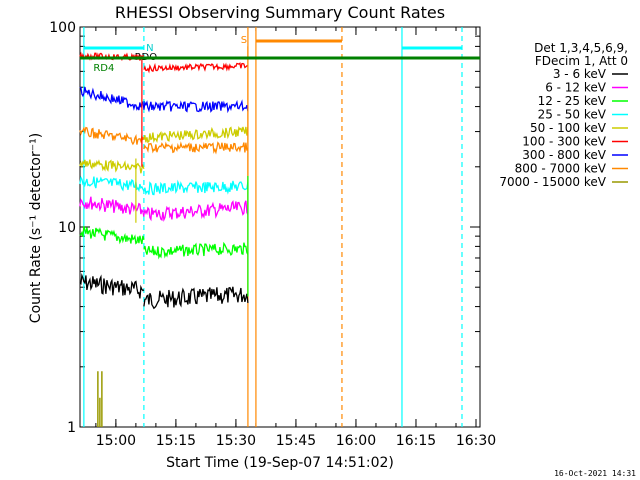  I want to click on marker-label: S, so click(244, 40).